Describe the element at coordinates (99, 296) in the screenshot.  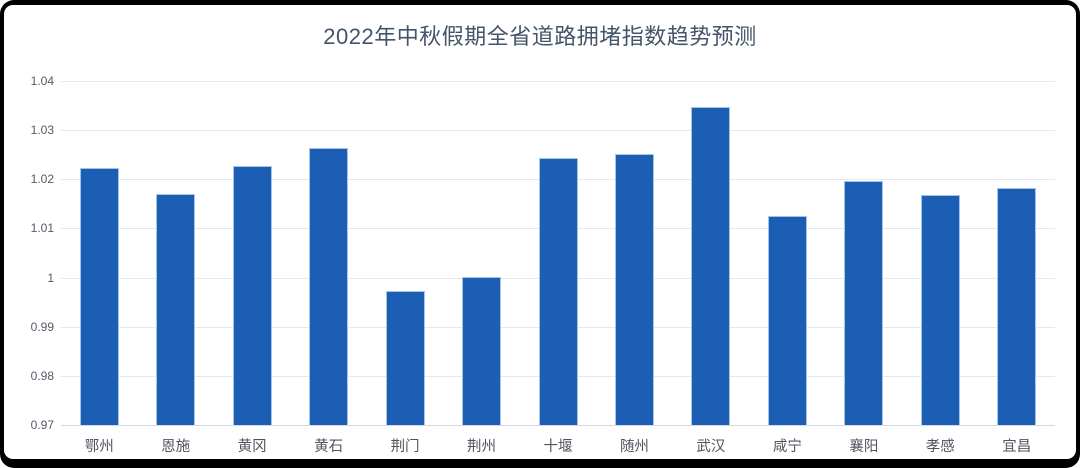
I see `bar-鄂州` at that location.